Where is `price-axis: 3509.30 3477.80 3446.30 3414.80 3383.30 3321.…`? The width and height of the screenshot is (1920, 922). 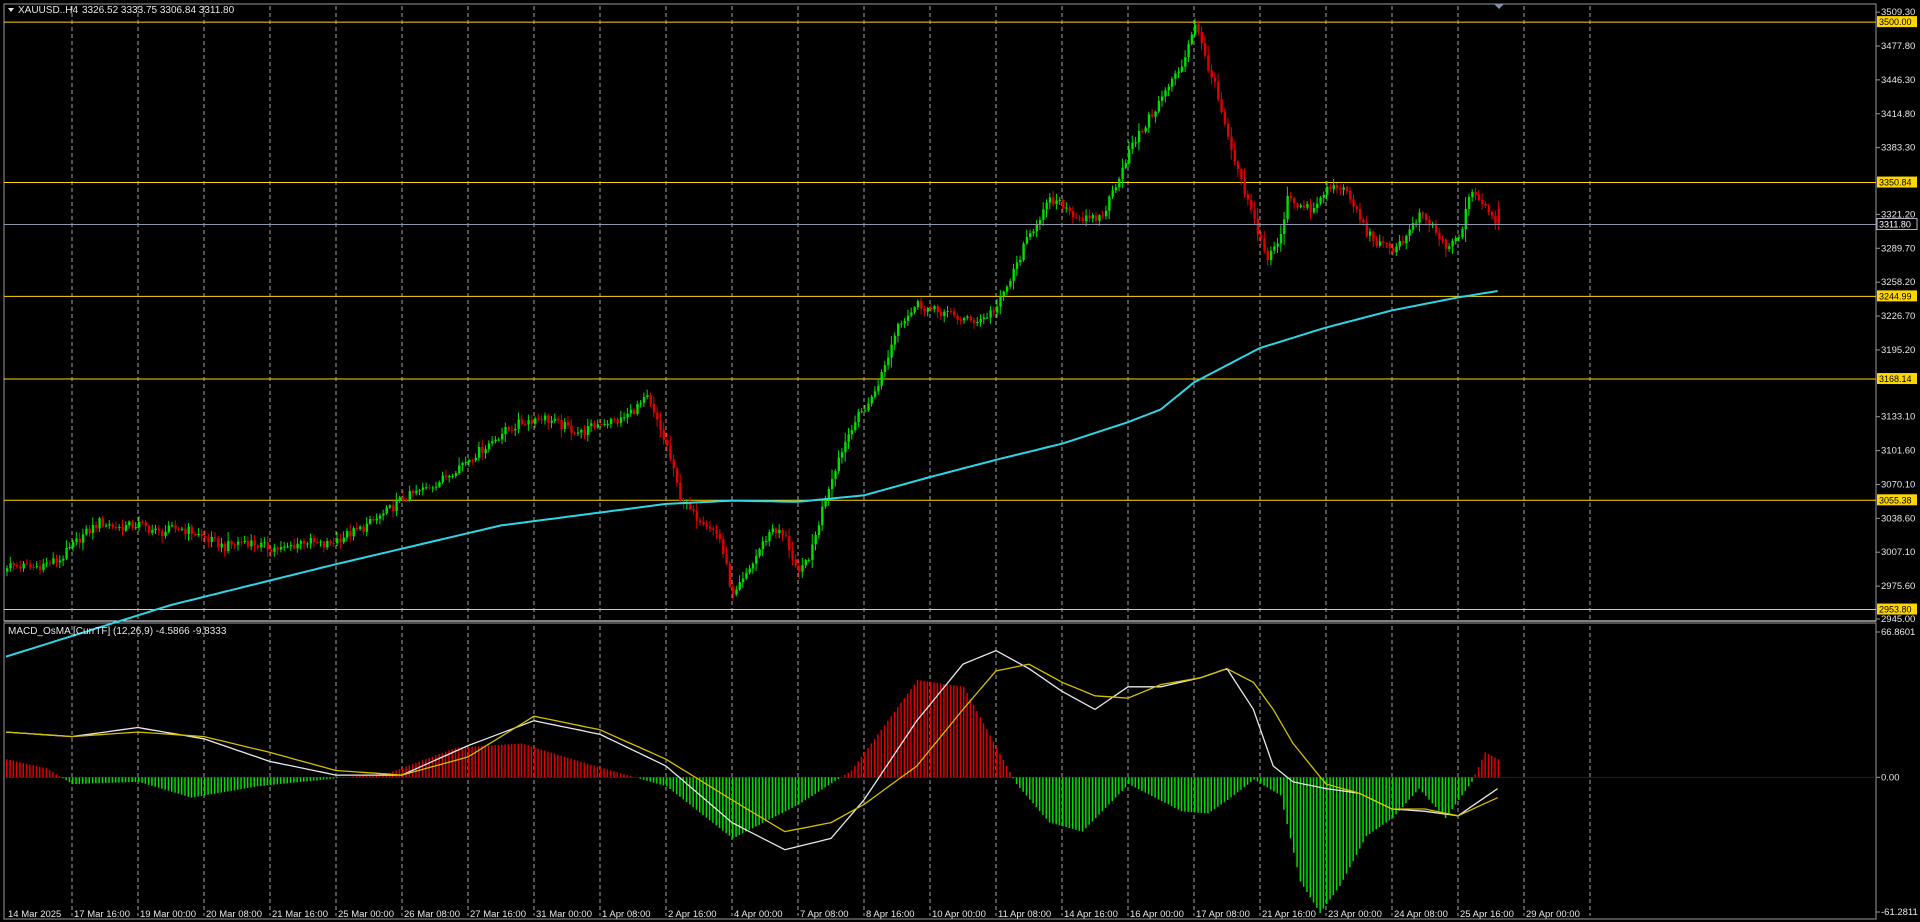 price-axis: 3509.30 3477.80 3446.30 3414.80 3383.30 3321.… is located at coordinates (1897, 316).